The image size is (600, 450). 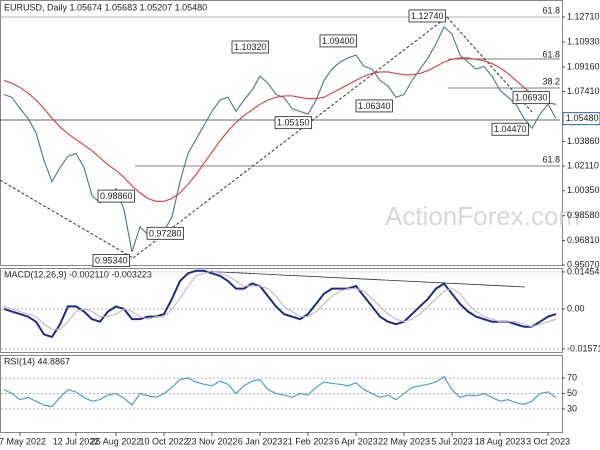 What do you see at coordinates (576, 308) in the screenshot?
I see `y-tick-label: 0.00` at bounding box center [576, 308].